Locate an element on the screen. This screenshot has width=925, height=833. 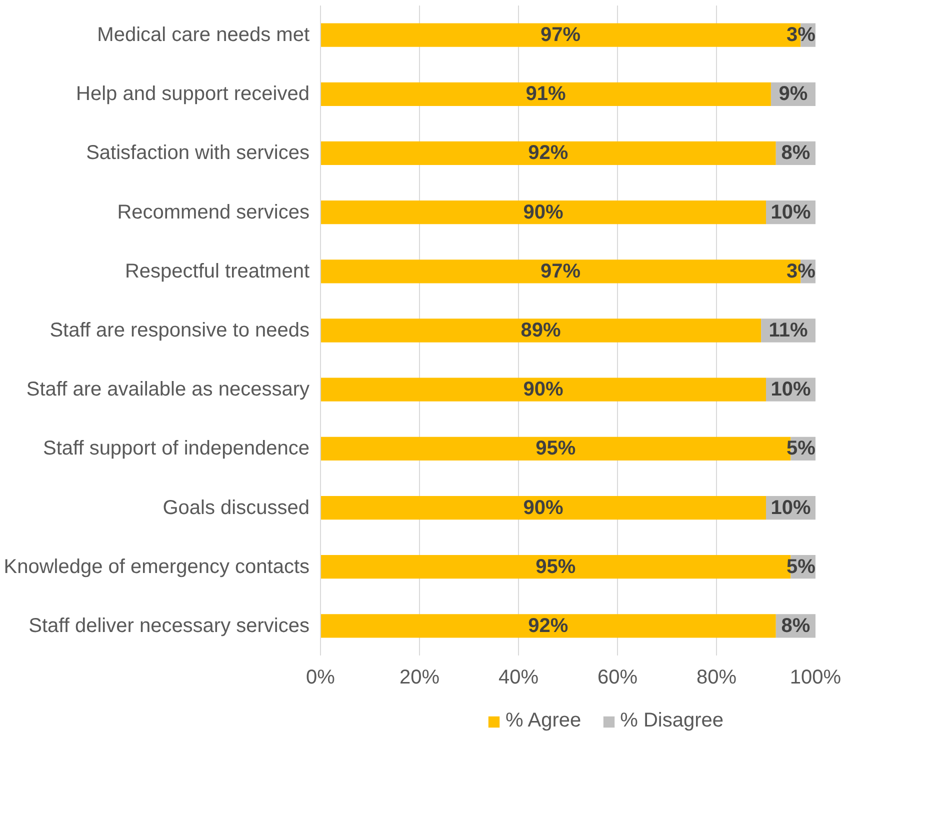
y-tick-label: Goals discussed is located at coordinates (236, 507).